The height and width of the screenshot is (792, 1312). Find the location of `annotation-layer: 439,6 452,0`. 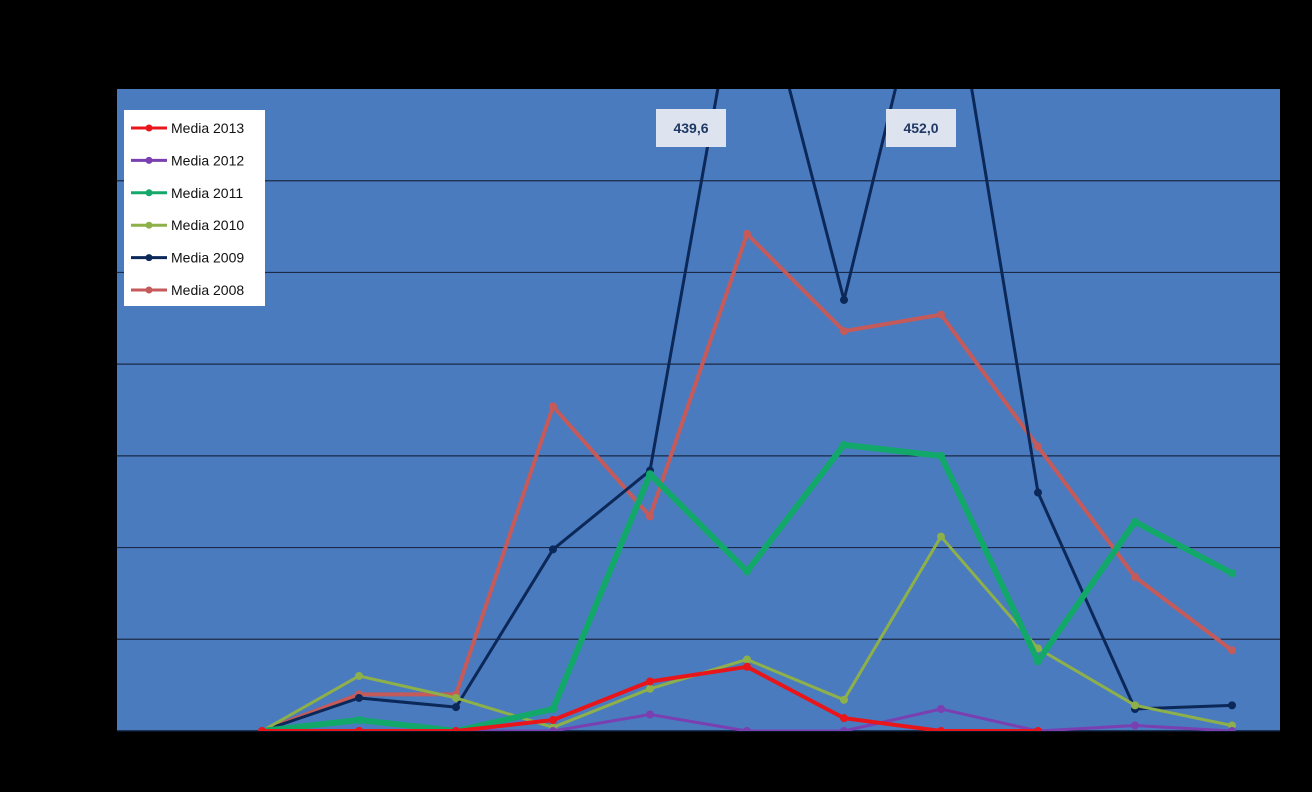

annotation-layer: 439,6 452,0 is located at coordinates (806, 128).